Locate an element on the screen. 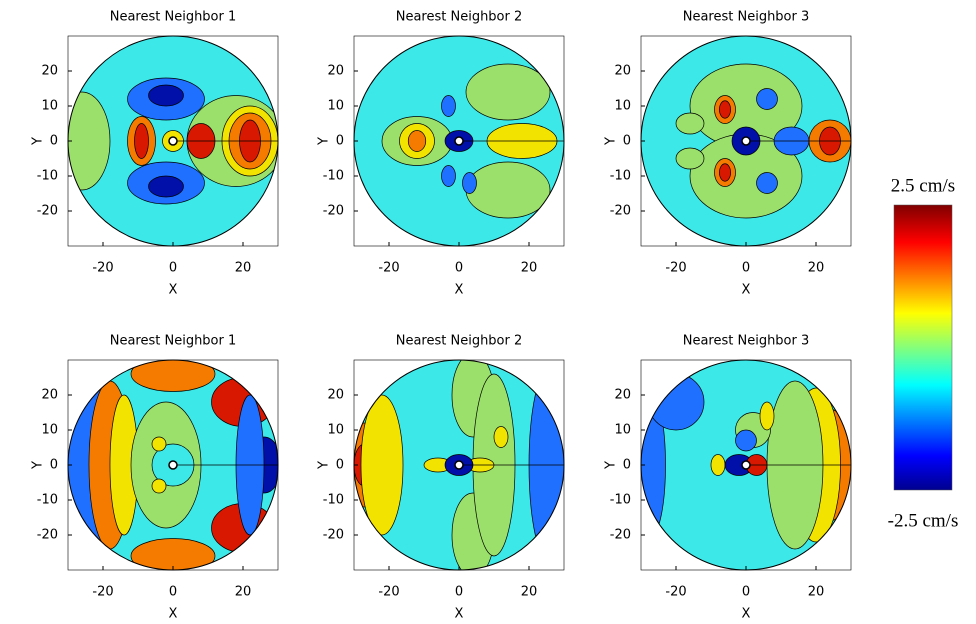  colorbar-label: -2.5 cm/s is located at coordinates (923, 520).